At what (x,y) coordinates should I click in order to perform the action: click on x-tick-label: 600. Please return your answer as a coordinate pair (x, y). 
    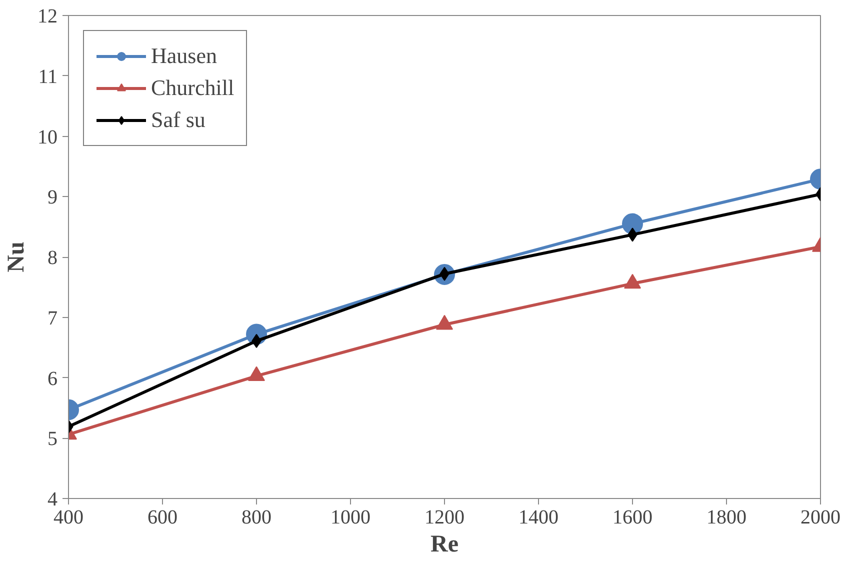
    Looking at the image, I should click on (163, 517).